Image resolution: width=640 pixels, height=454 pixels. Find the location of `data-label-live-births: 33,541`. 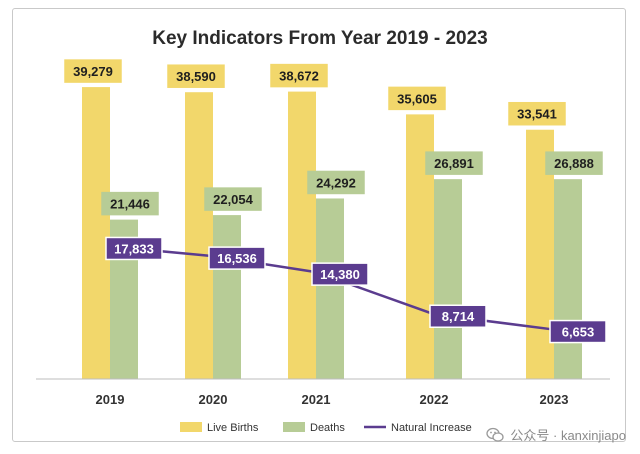

data-label-live-births: 33,541 is located at coordinates (537, 114).